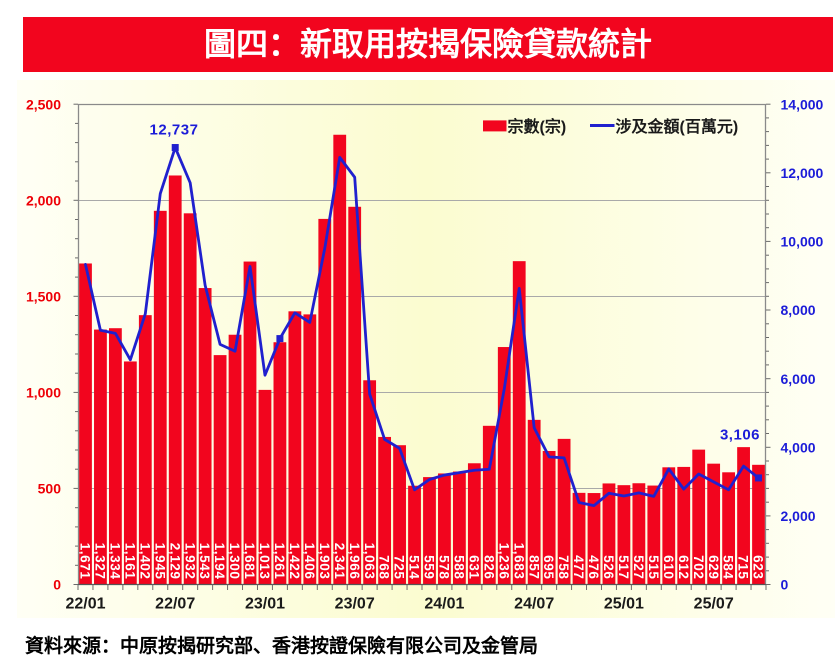  Describe the element at coordinates (309, 561) in the screenshot. I see `svg-text: 1,406` at that location.